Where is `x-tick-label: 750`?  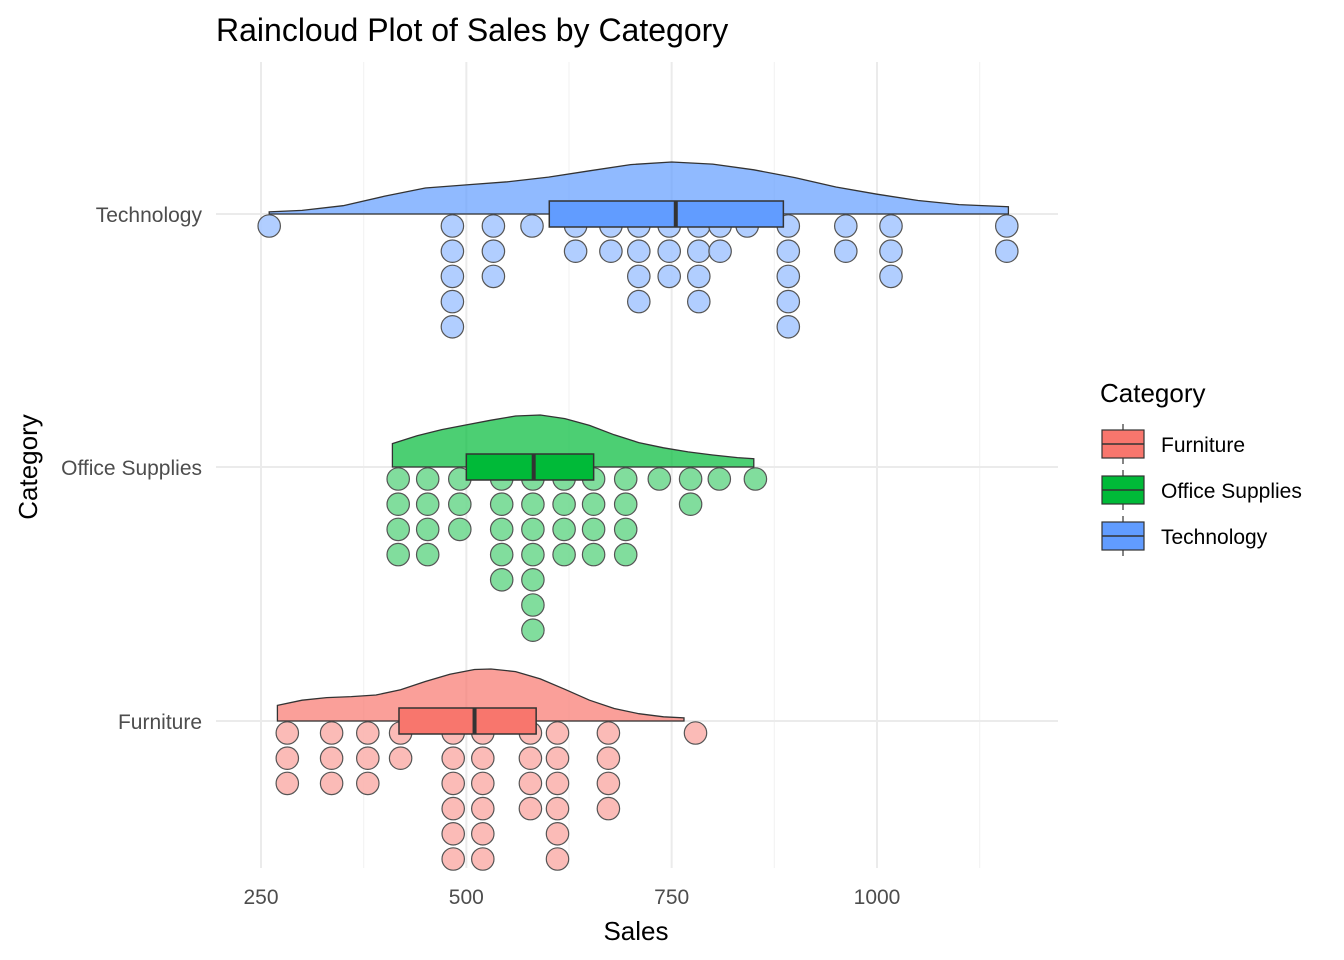
x-tick-label: 750 is located at coordinates (671, 897).